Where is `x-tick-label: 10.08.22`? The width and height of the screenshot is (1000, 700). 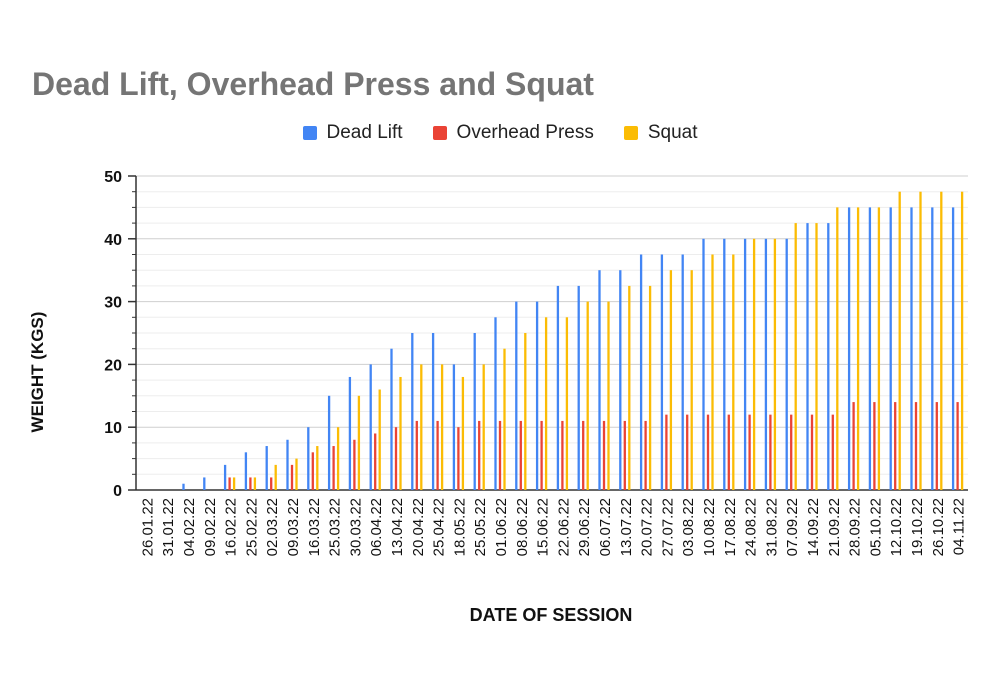
x-tick-label: 10.08.22 is located at coordinates (709, 527).